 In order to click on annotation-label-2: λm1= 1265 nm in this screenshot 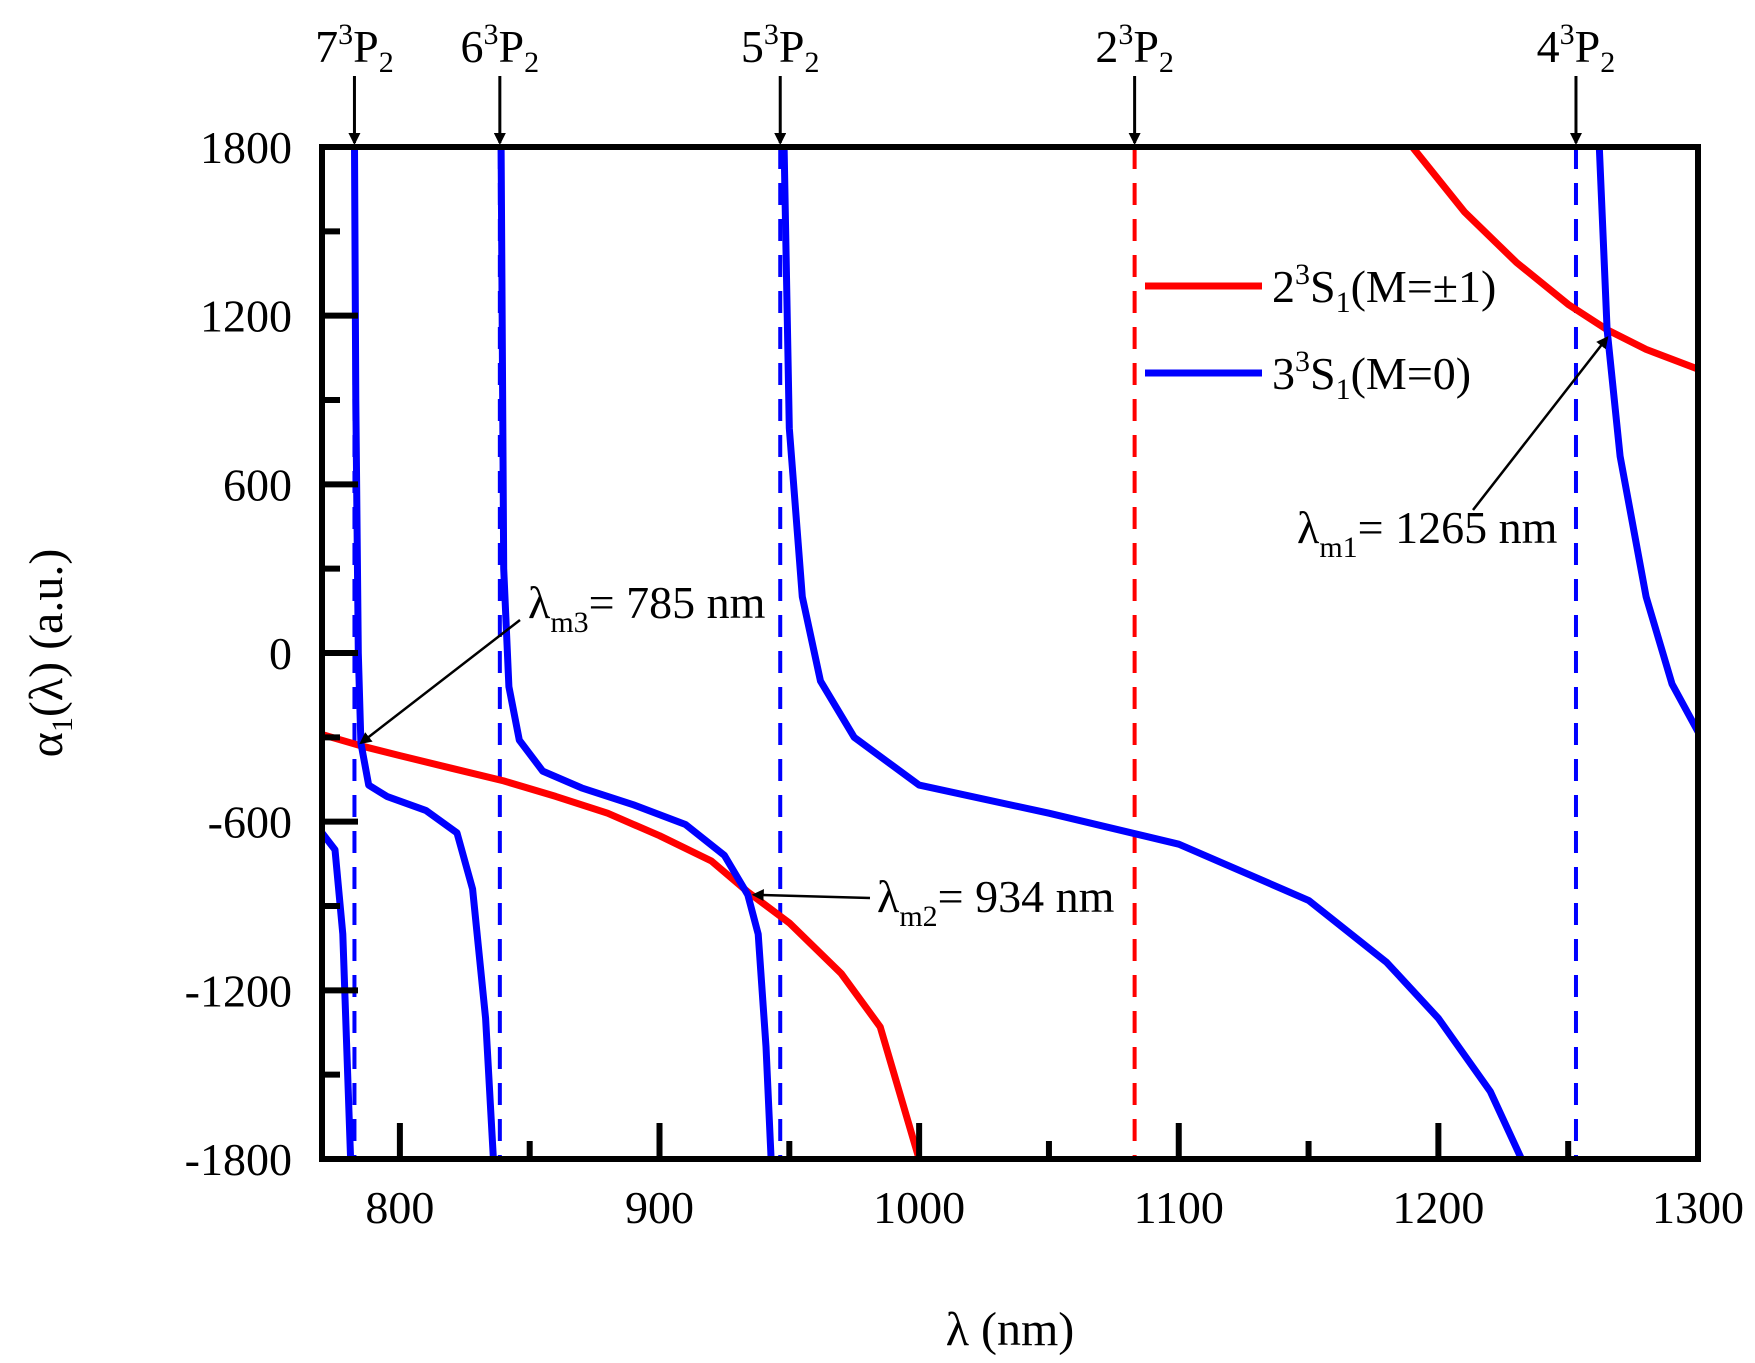, I will do `click(1427, 533)`.